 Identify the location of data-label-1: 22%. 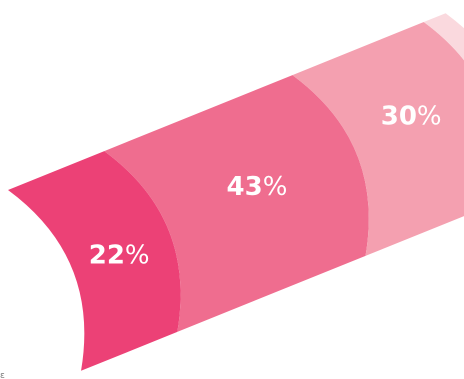
(119, 256).